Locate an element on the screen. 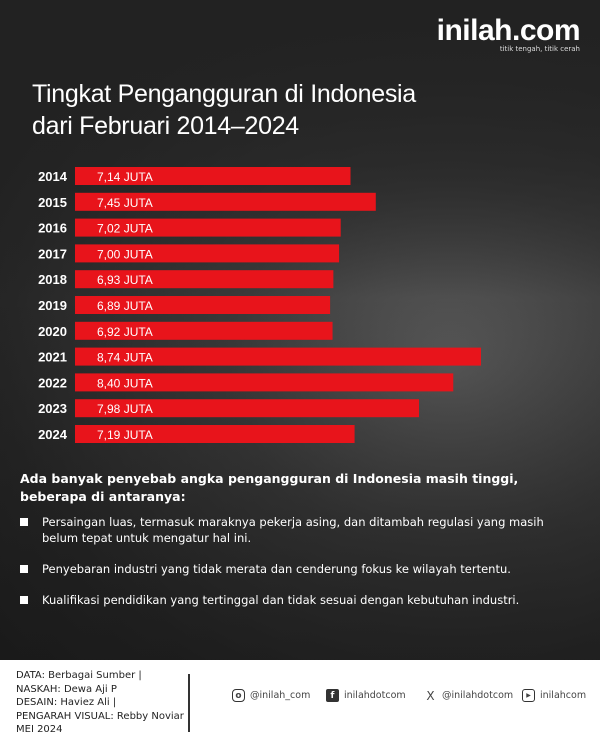 This screenshot has width=600, height=741. data-label: 8,74 JUTA is located at coordinates (125, 358).